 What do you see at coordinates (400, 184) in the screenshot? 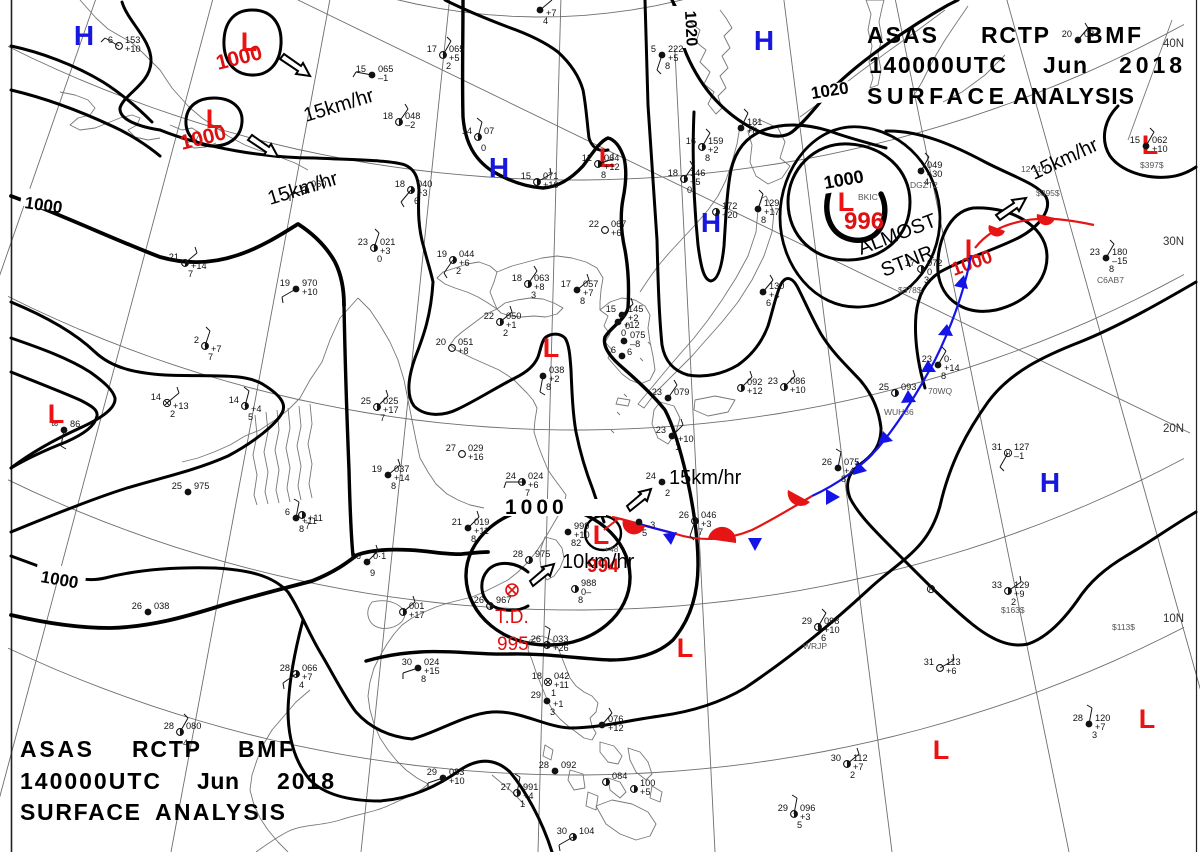
I see `svg-text: 18` at bounding box center [400, 184].